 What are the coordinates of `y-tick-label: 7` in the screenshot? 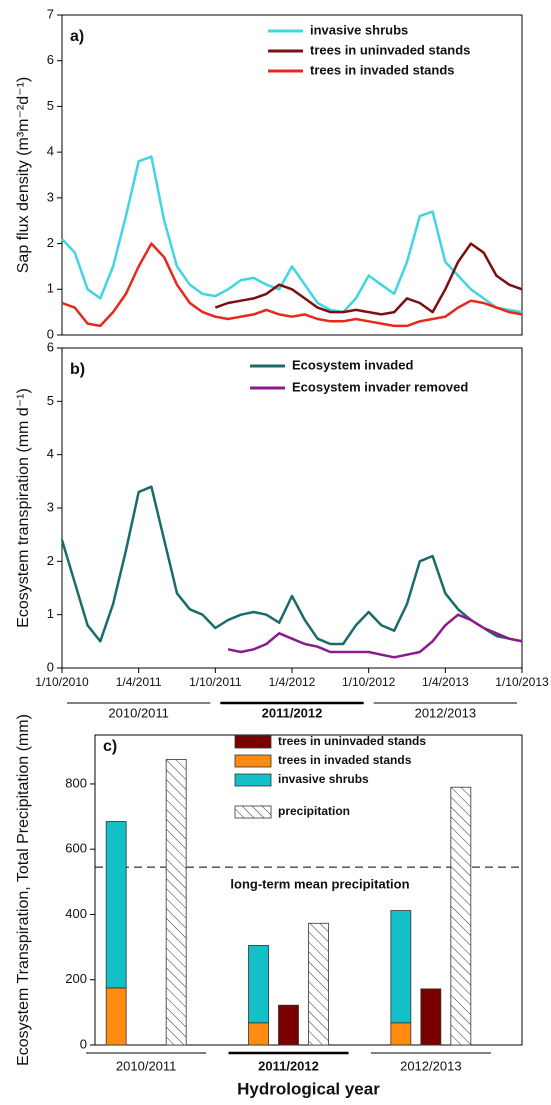 It's located at (50, 13).